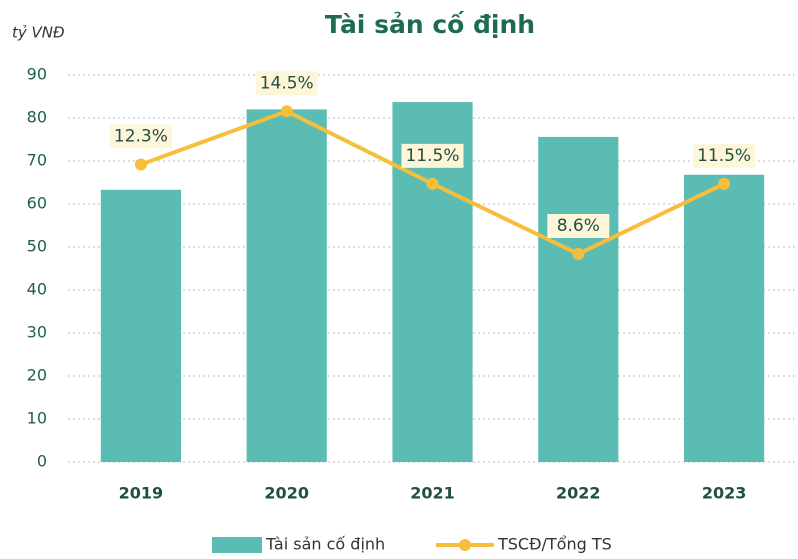 This screenshot has height=559, width=798. I want to click on data-label: 14.5%, so click(287, 83).